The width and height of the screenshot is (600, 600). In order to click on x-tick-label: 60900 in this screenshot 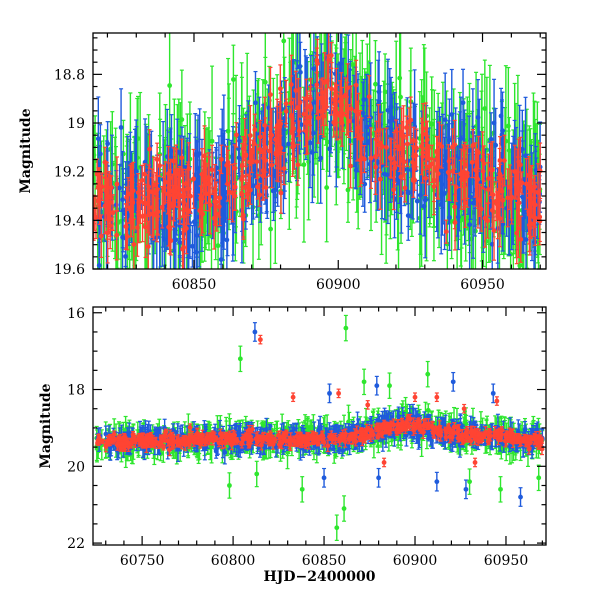, I will do `click(415, 561)`.